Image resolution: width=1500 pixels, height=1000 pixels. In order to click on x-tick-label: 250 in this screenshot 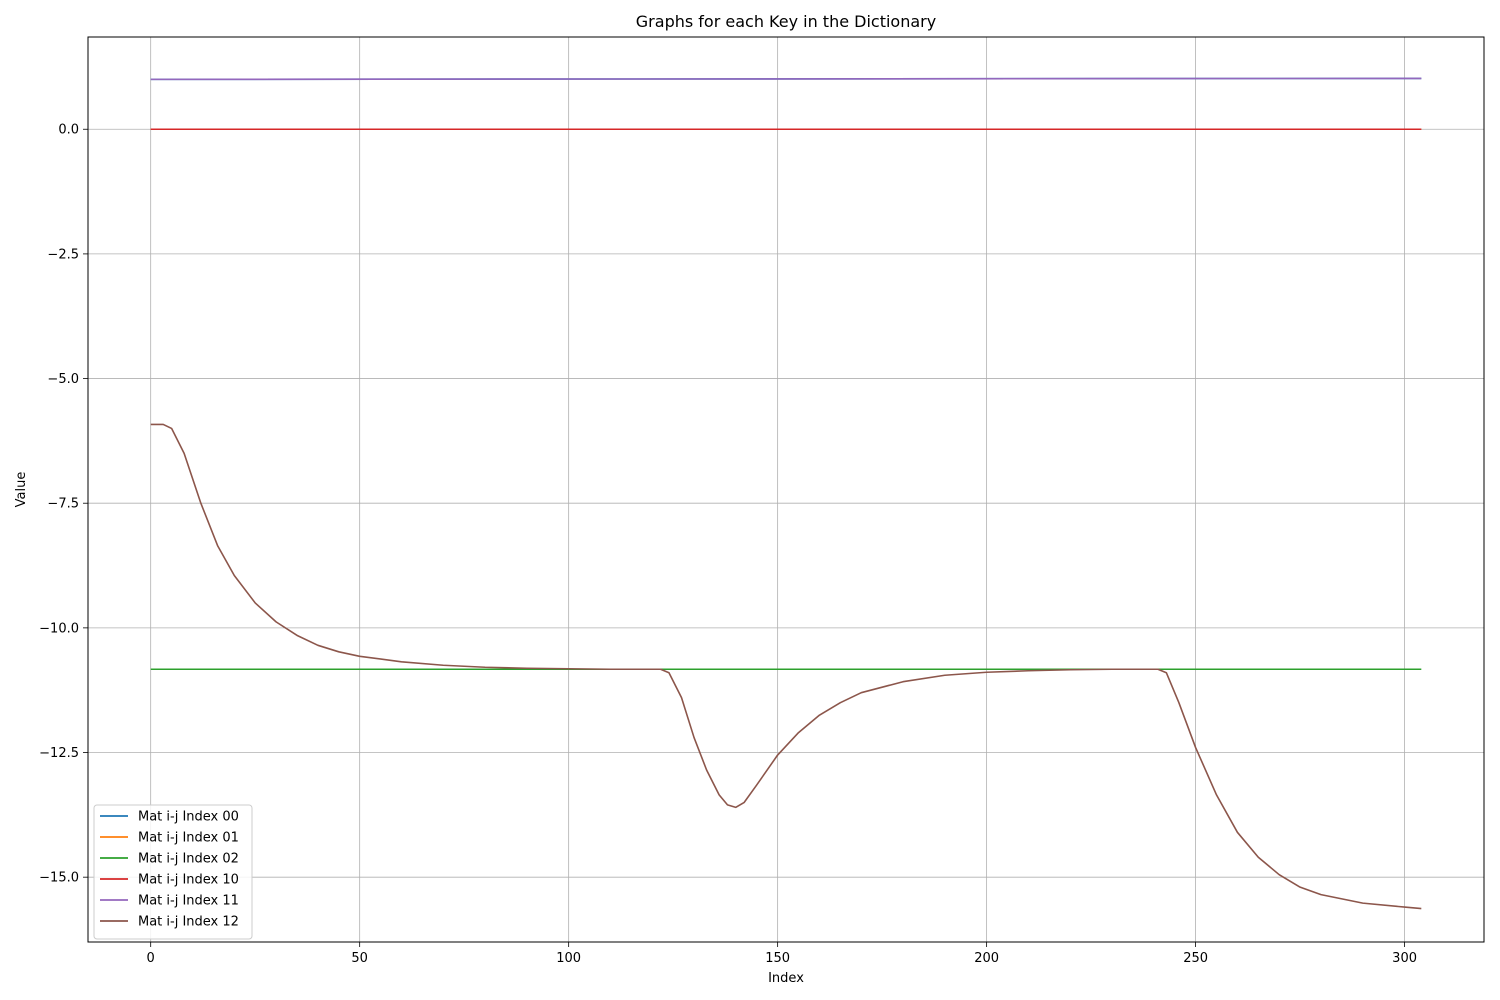, I will do `click(1195, 958)`.